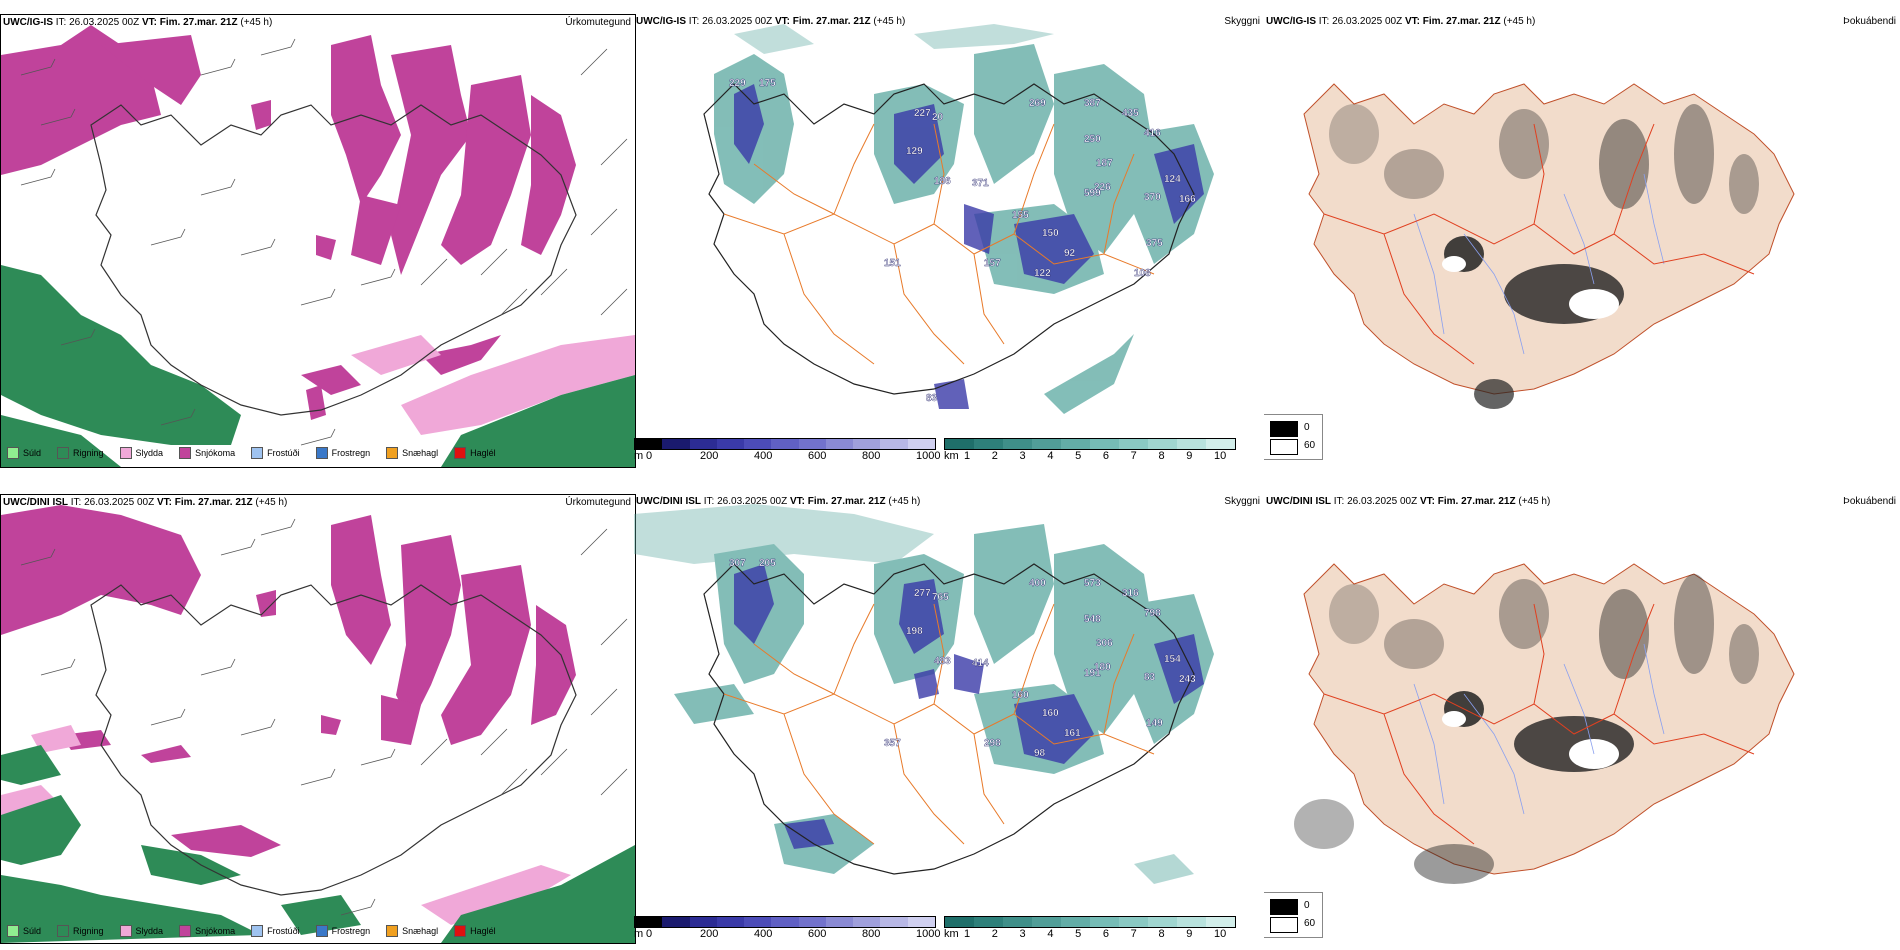 Image resolution: width=1900 pixels, height=950 pixels. What do you see at coordinates (1072, 733) in the screenshot?
I see `ceiling-value-label: 161` at bounding box center [1072, 733].